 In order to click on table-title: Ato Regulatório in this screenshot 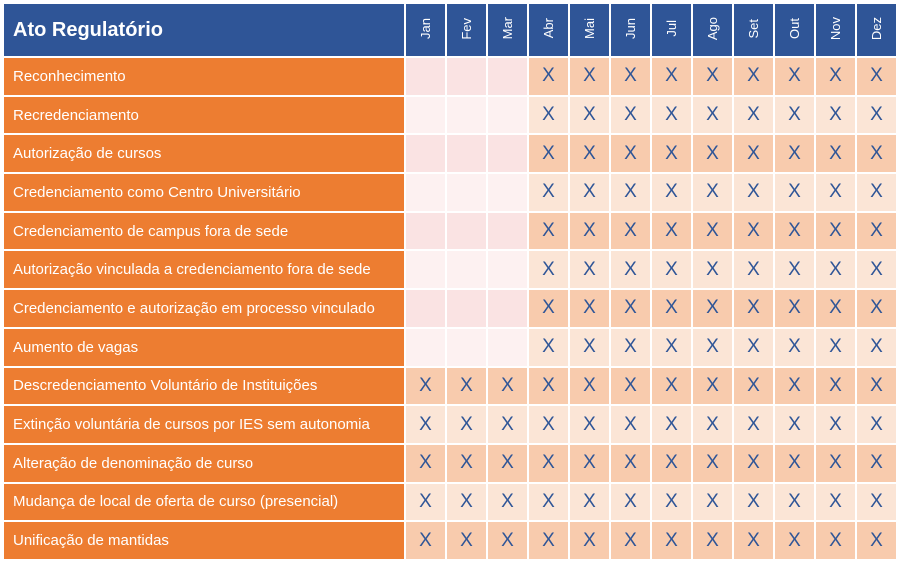, I will do `click(204, 30)`.